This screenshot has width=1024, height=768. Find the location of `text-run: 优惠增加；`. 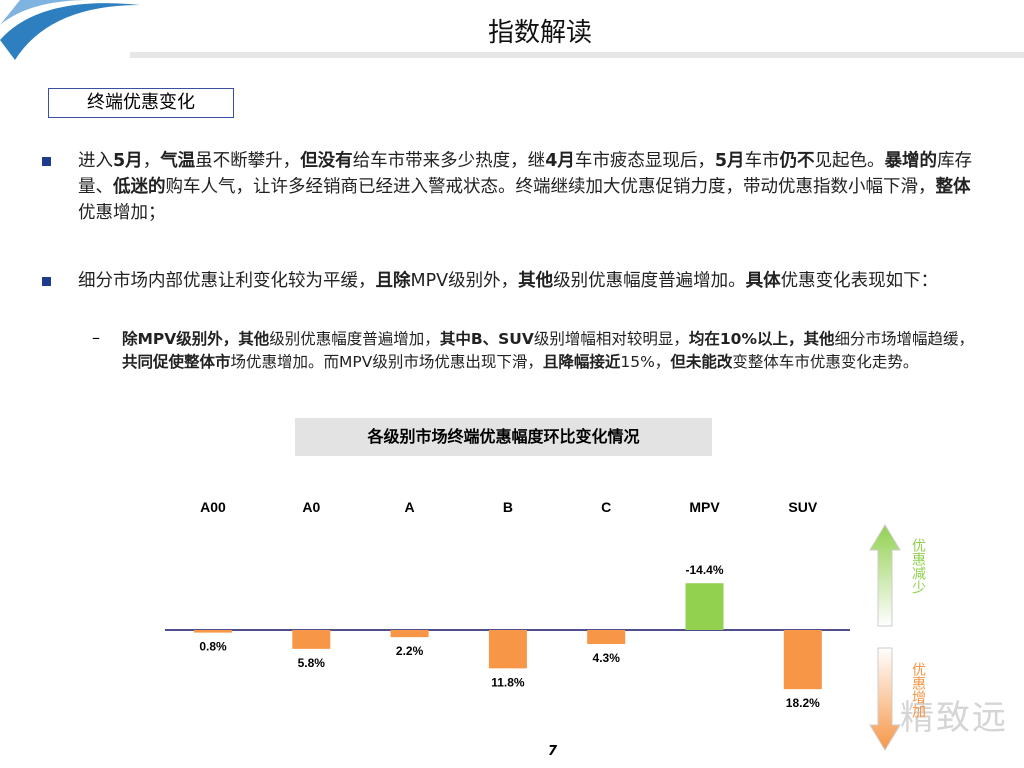

text-run: 优惠增加； is located at coordinates (122, 213).